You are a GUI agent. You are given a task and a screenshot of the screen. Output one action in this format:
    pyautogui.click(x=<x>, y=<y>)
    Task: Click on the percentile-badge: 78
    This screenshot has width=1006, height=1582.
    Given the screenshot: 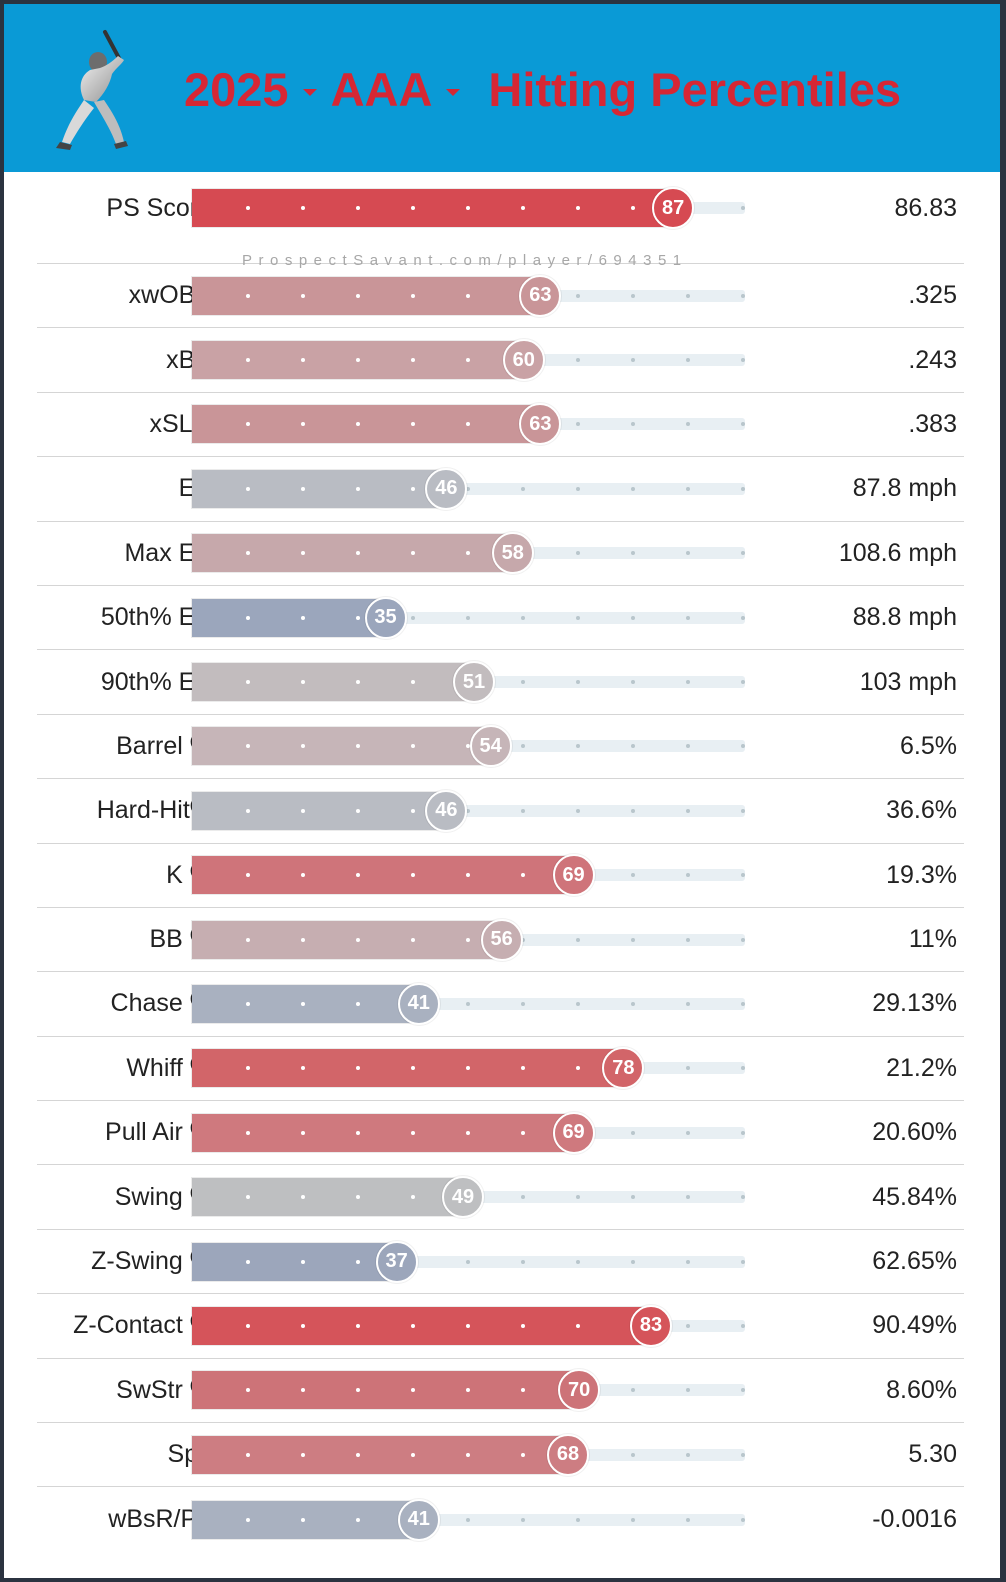 What is the action you would take?
    pyautogui.click(x=623, y=1068)
    